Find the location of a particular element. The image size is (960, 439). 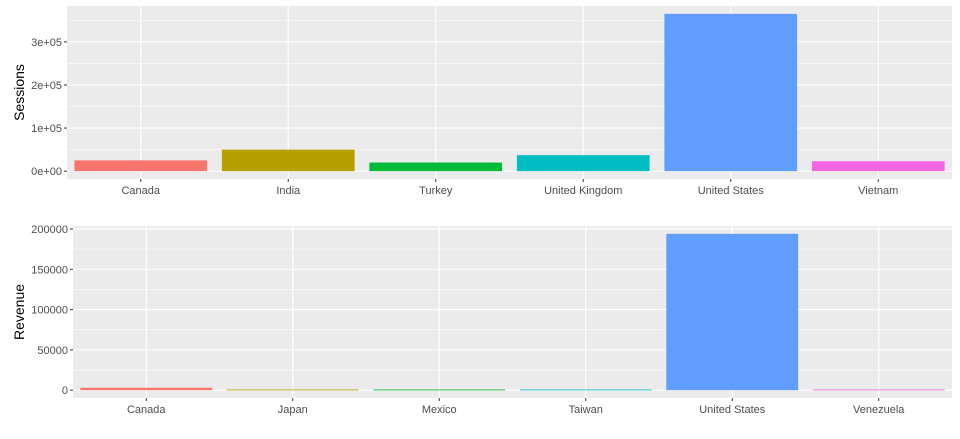

revenue-bar-united-states is located at coordinates (732, 312).